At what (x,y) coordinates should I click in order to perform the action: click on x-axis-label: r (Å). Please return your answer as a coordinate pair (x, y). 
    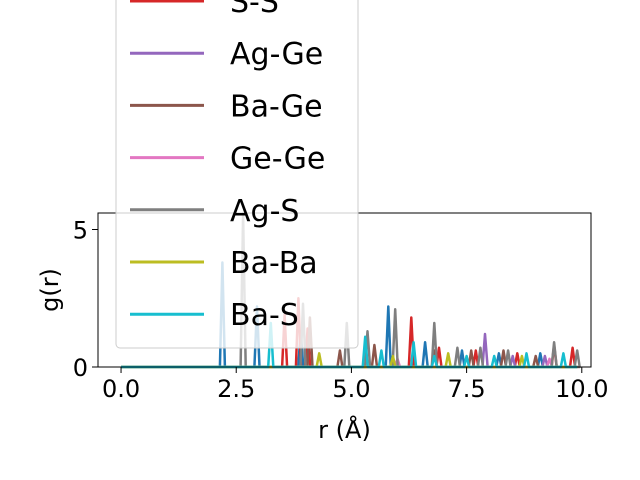
    Looking at the image, I should click on (344, 429).